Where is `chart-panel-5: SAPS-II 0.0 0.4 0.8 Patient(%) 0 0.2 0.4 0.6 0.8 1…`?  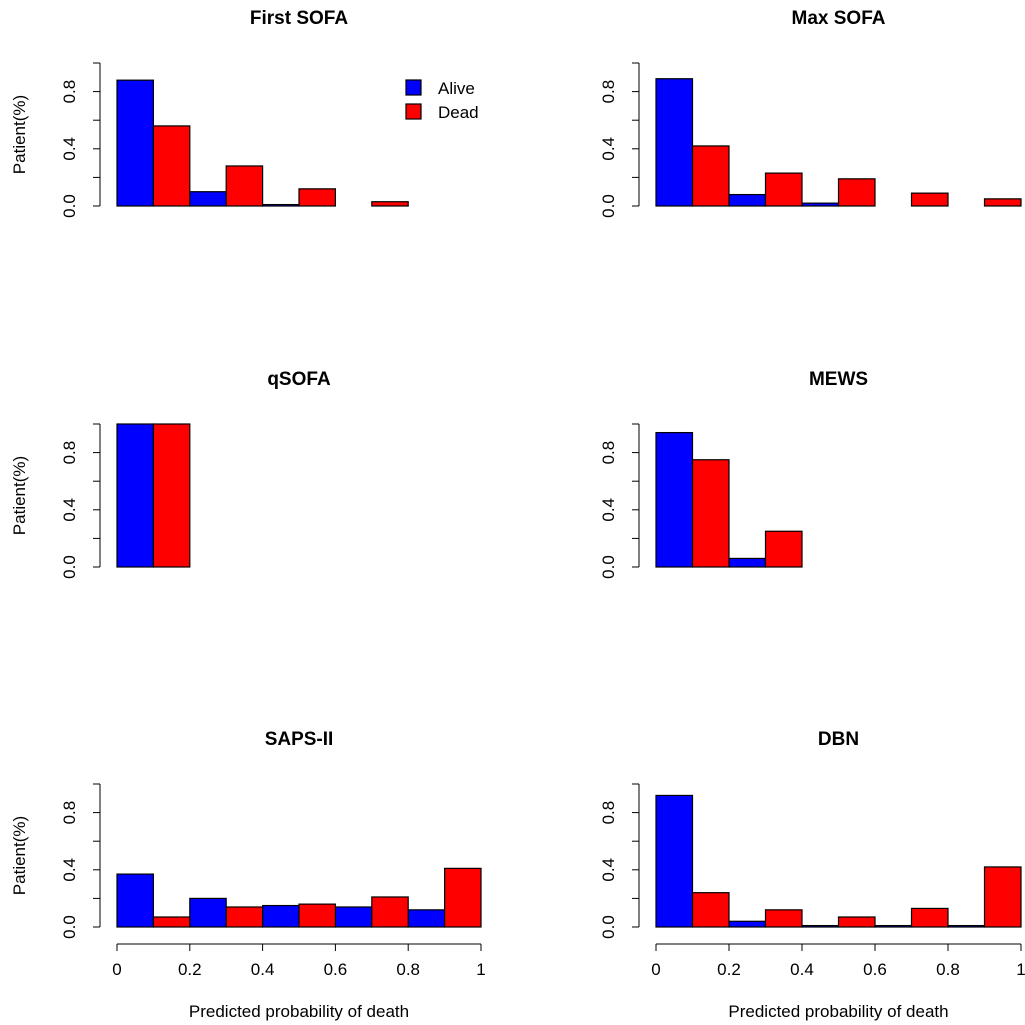 chart-panel-5: SAPS-II 0.0 0.4 0.8 Patient(%) 0 0.2 0.4 0.6 0.8 1… is located at coordinates (248, 875).